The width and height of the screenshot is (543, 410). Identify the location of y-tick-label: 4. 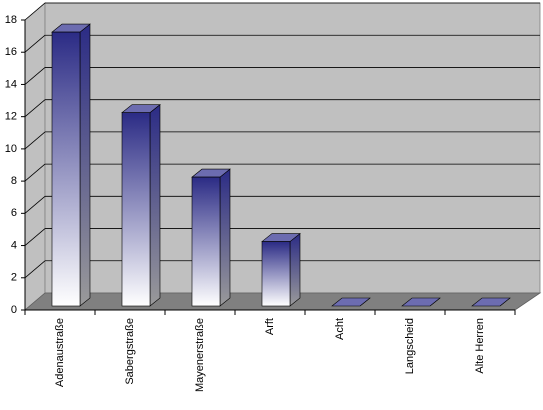
(14, 245).